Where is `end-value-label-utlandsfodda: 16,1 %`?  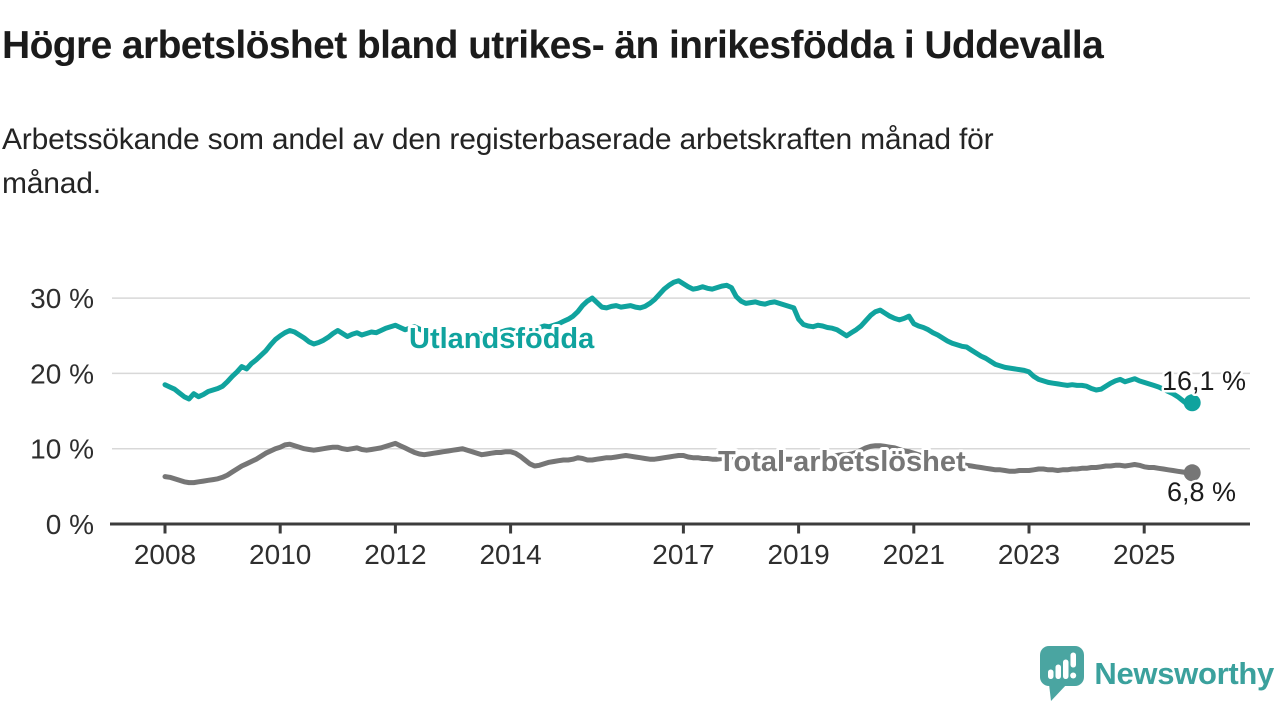 end-value-label-utlandsfodda: 16,1 % is located at coordinates (1204, 381).